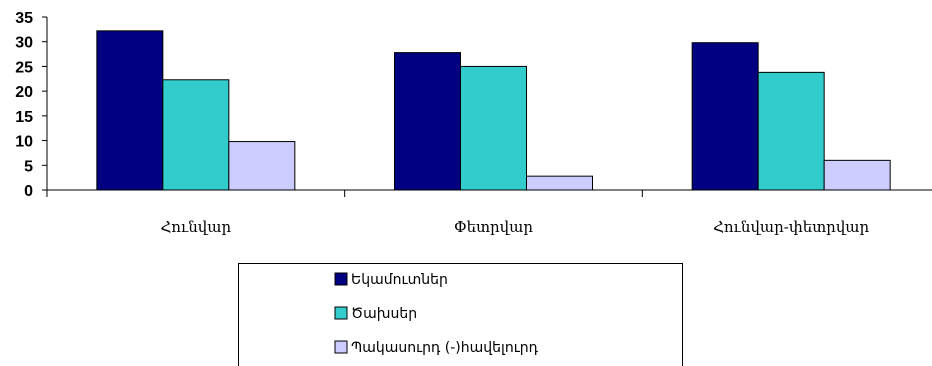 The width and height of the screenshot is (932, 366). Describe the element at coordinates (399, 280) in the screenshot. I see `legend-label: Եկամուտներ` at that location.